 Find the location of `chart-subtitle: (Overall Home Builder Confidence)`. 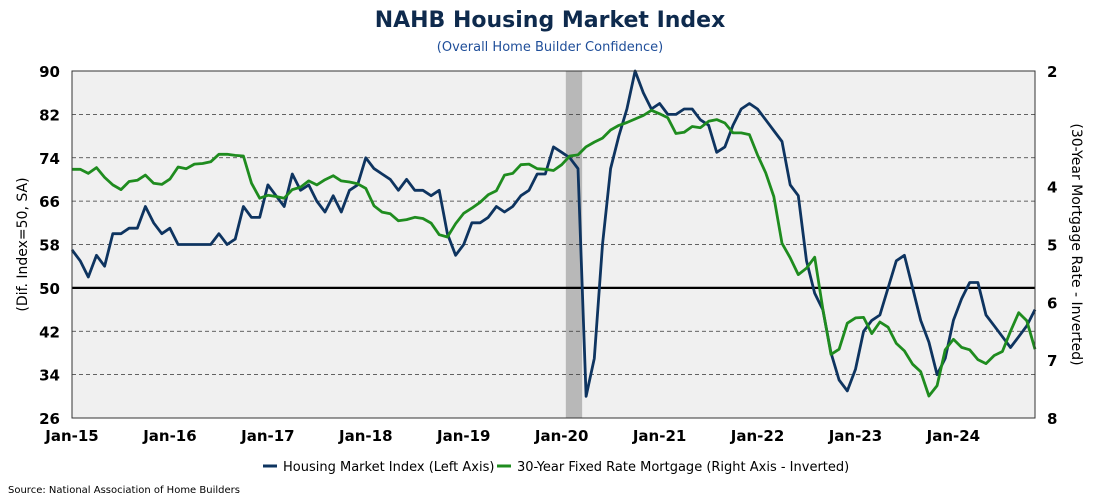

chart-subtitle: (Overall Home Builder Confidence) is located at coordinates (550, 47).